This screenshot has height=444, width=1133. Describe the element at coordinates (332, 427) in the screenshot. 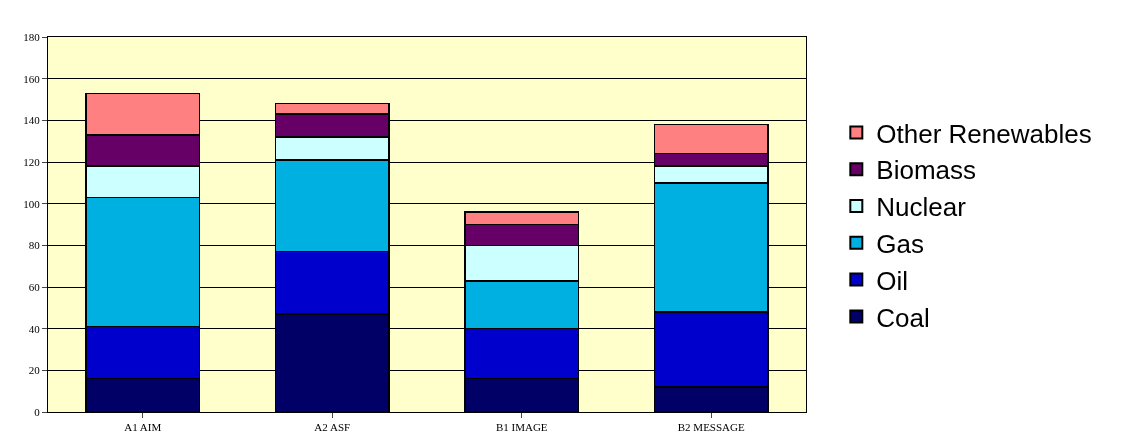

I see `x-tick-label: A2 ASF` at that location.